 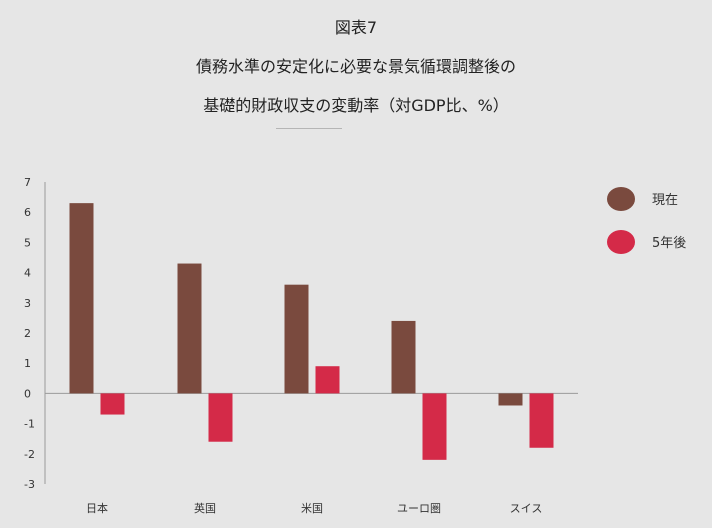 I want to click on legend-label: 5年後, so click(x=669, y=243).